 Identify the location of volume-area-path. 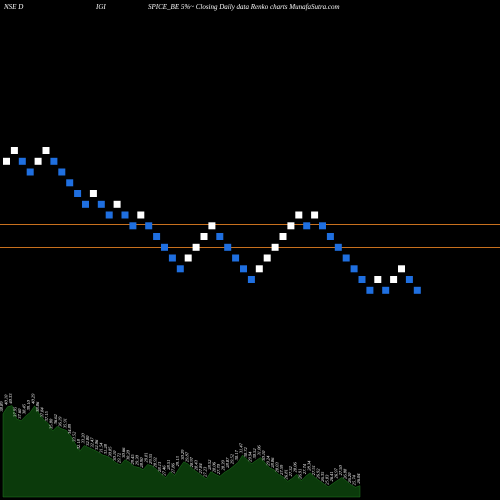
(181, 451).